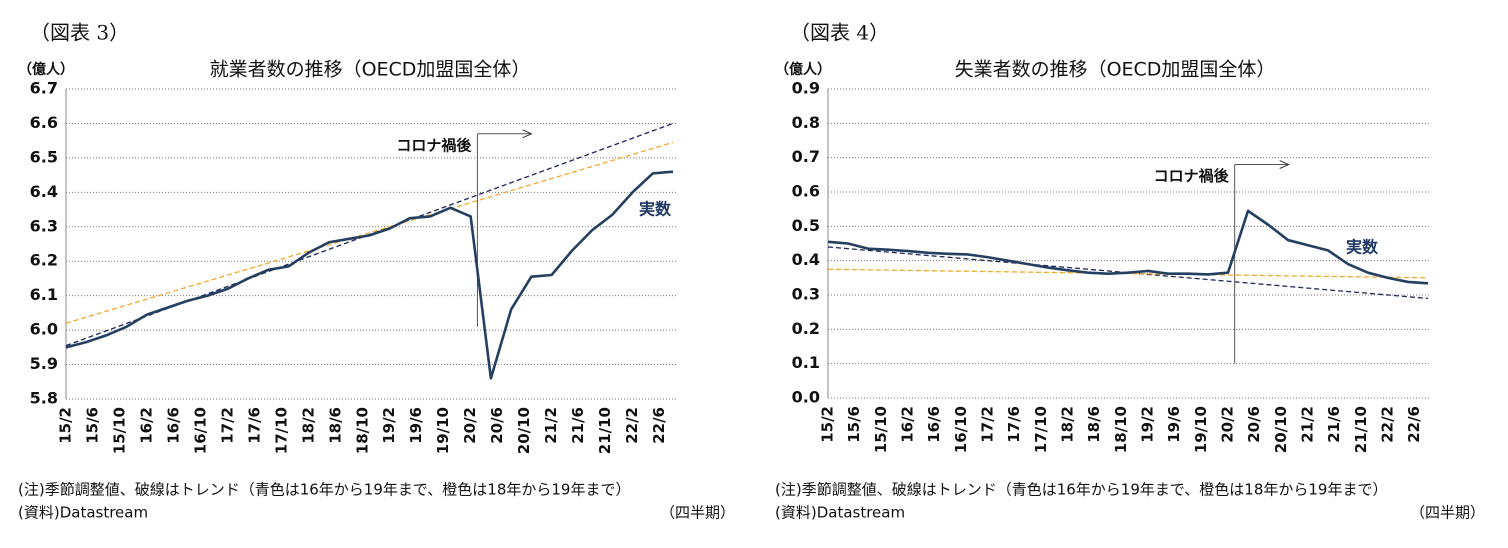  I want to click on y-tick-label: 6.2, so click(44, 260).